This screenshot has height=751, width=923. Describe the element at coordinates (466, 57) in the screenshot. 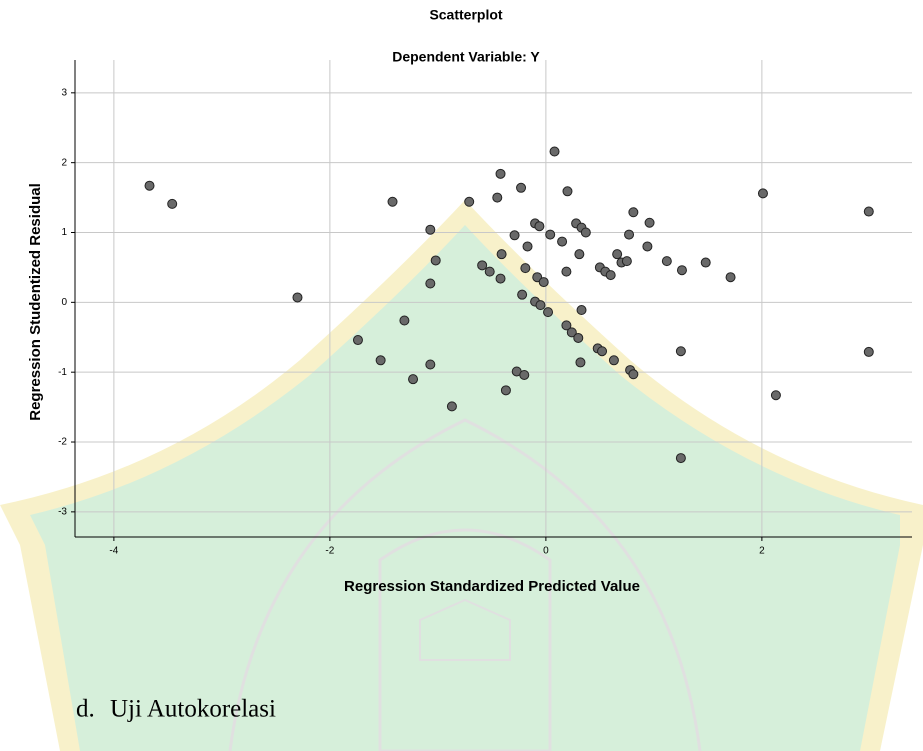

I see `chart-subtitle: Dependent Variable: Y` at that location.